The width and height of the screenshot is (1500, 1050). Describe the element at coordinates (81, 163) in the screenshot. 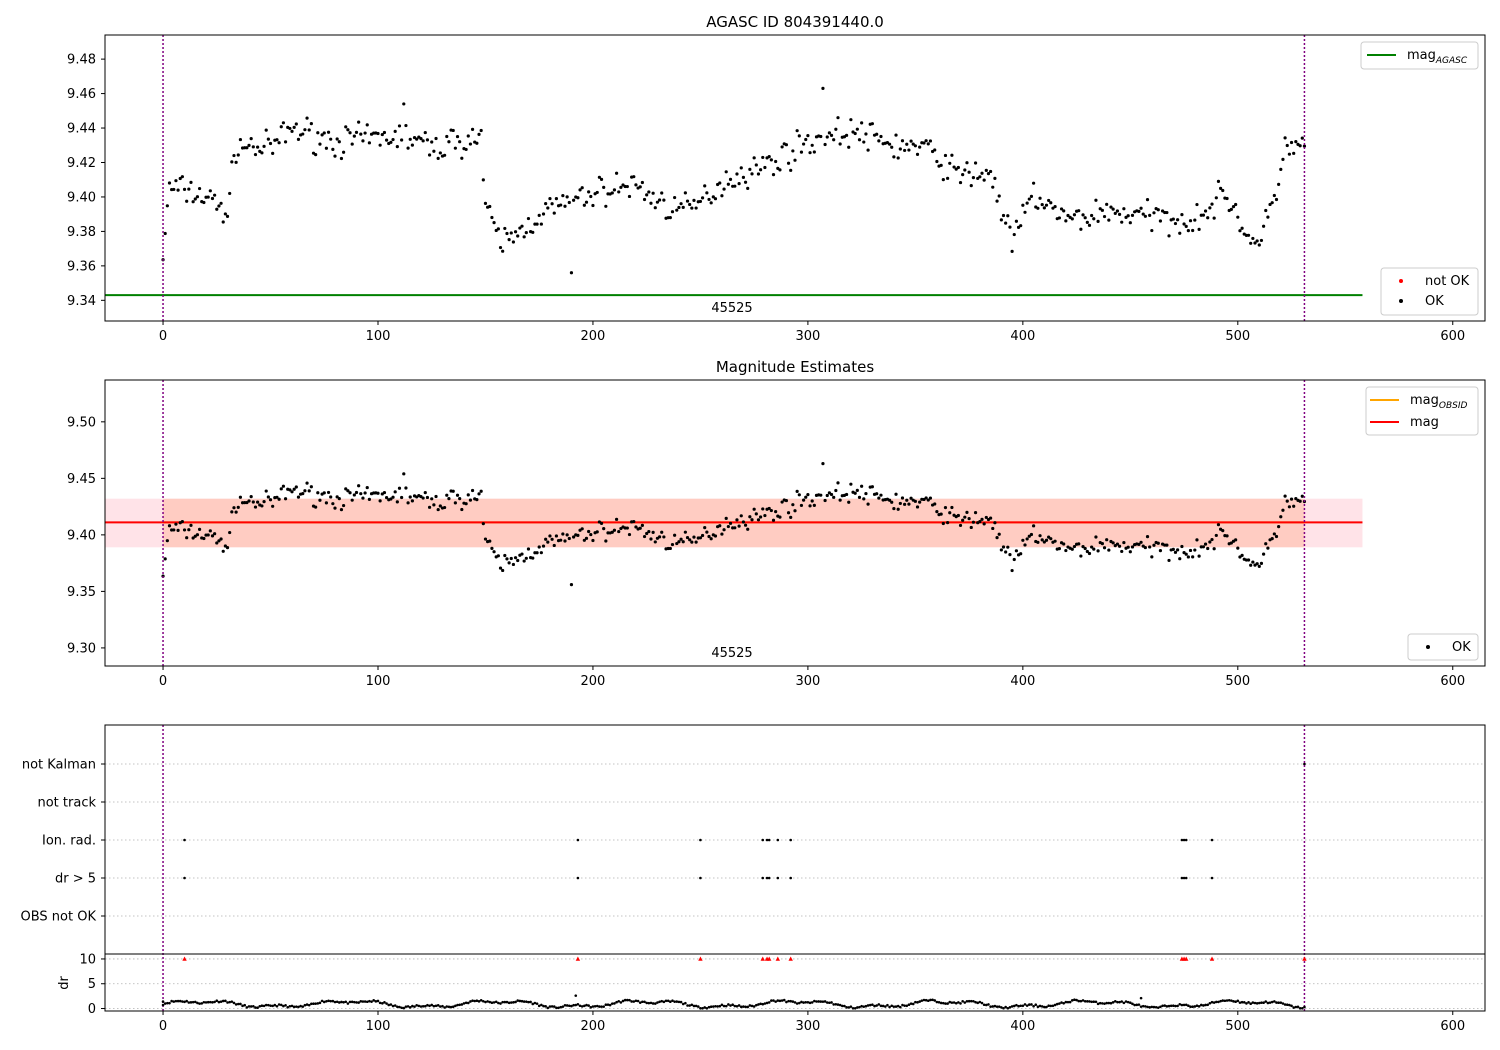

I see `agasc-y-tick-label: 9.42` at that location.